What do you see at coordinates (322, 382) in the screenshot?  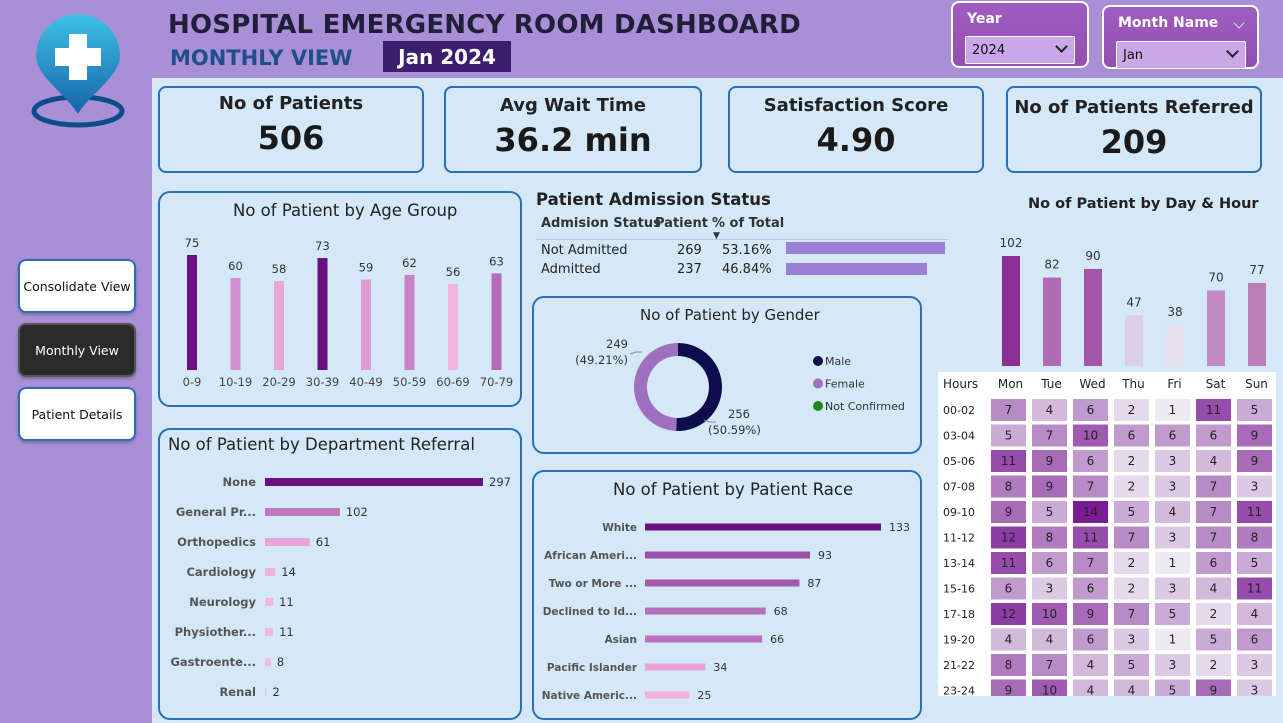 I see `age-tick-label: 30-39` at bounding box center [322, 382].